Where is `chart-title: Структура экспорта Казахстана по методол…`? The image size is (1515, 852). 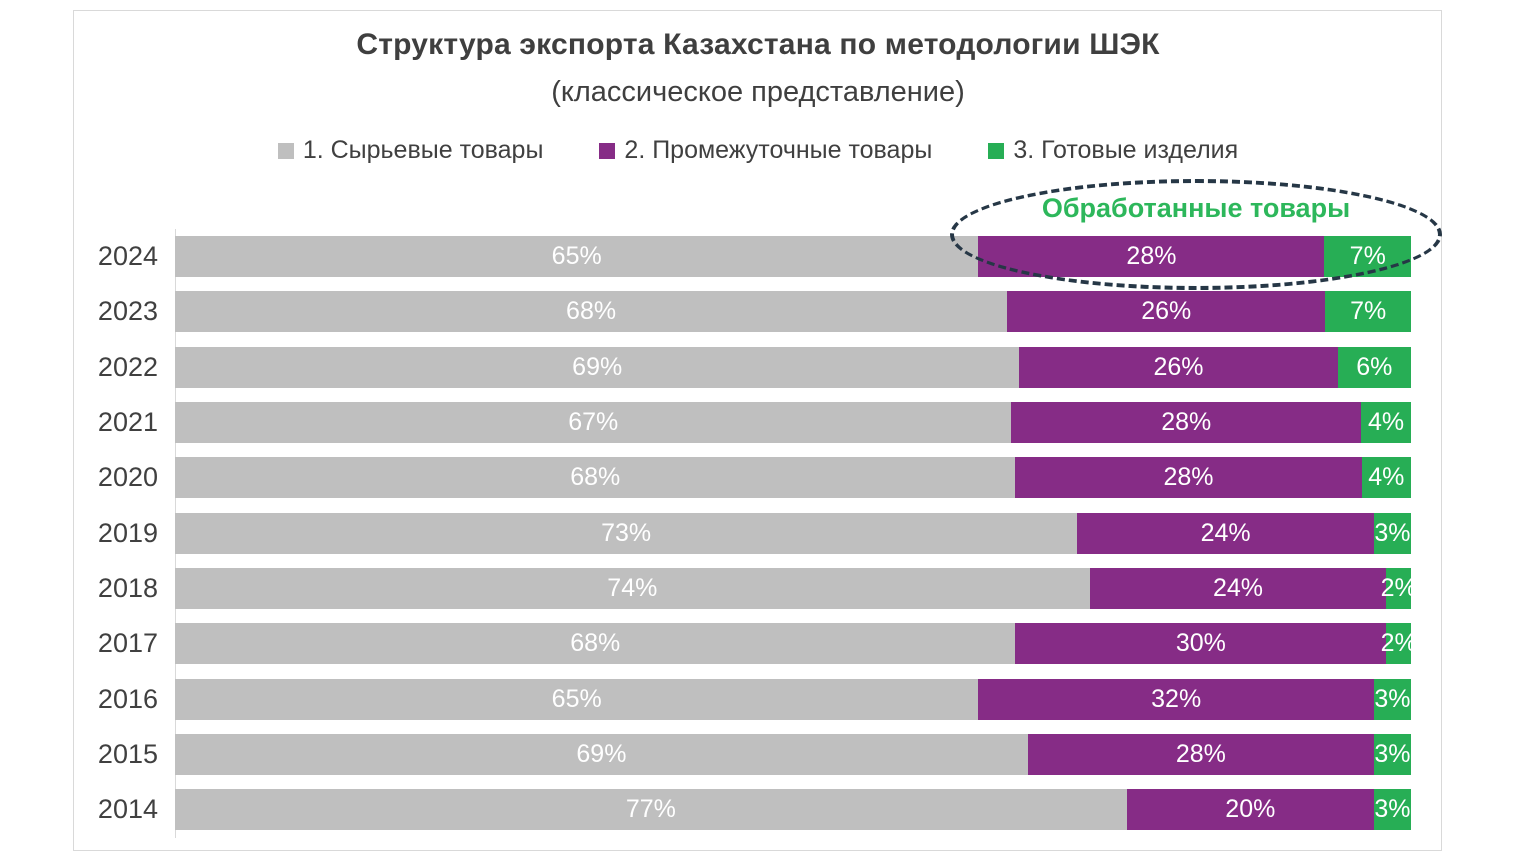
chart-title: Структура экспорта Казахстана по методол… is located at coordinates (758, 44).